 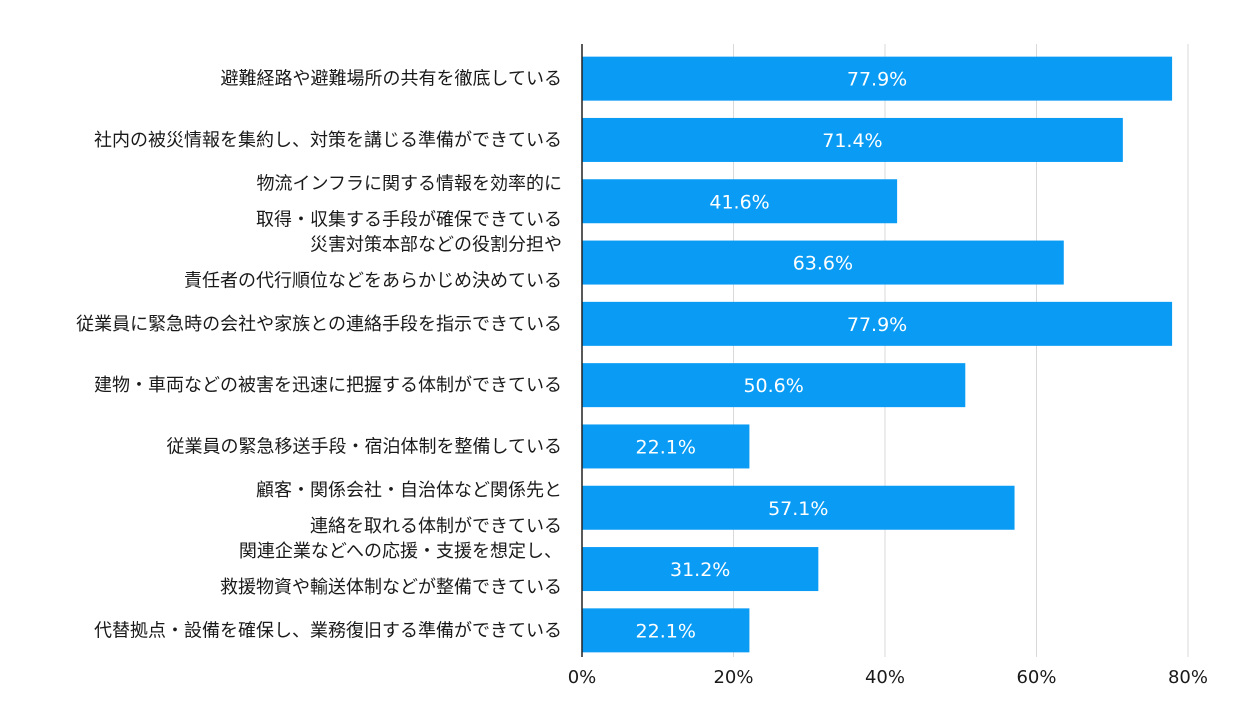 I want to click on x-tick-label: 60%, so click(x=1036, y=677).